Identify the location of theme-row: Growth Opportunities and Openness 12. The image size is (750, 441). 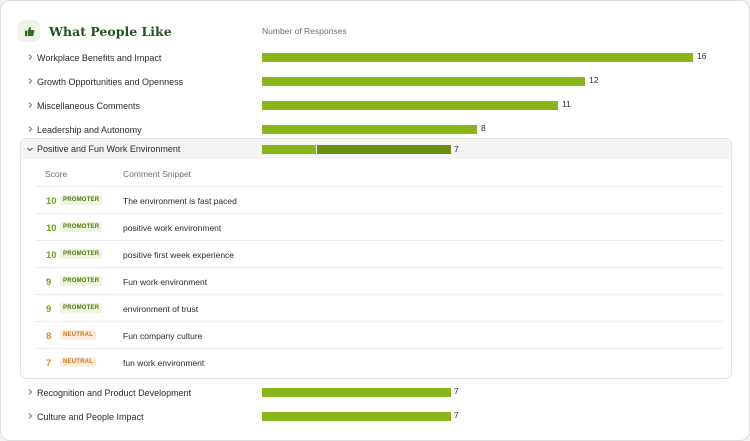
(375, 81).